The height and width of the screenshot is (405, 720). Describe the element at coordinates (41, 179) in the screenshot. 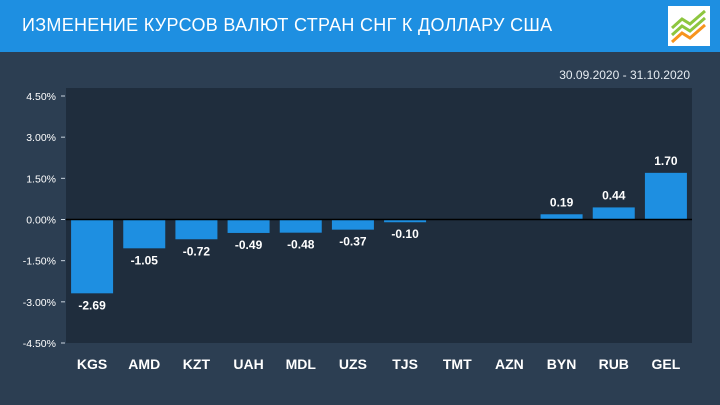

I see `y-tick-label: 1.50%` at that location.